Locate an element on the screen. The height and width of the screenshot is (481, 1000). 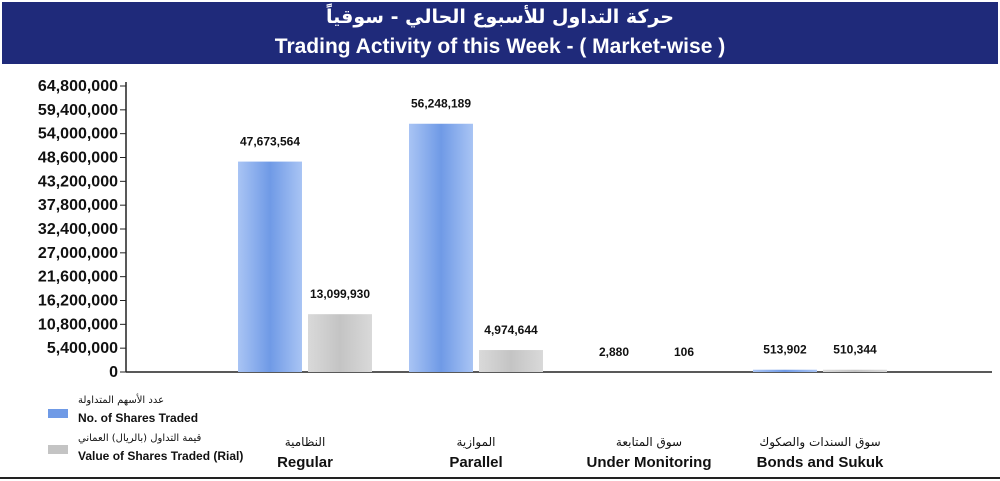
data-label-value-3: 510,344 is located at coordinates (855, 350).